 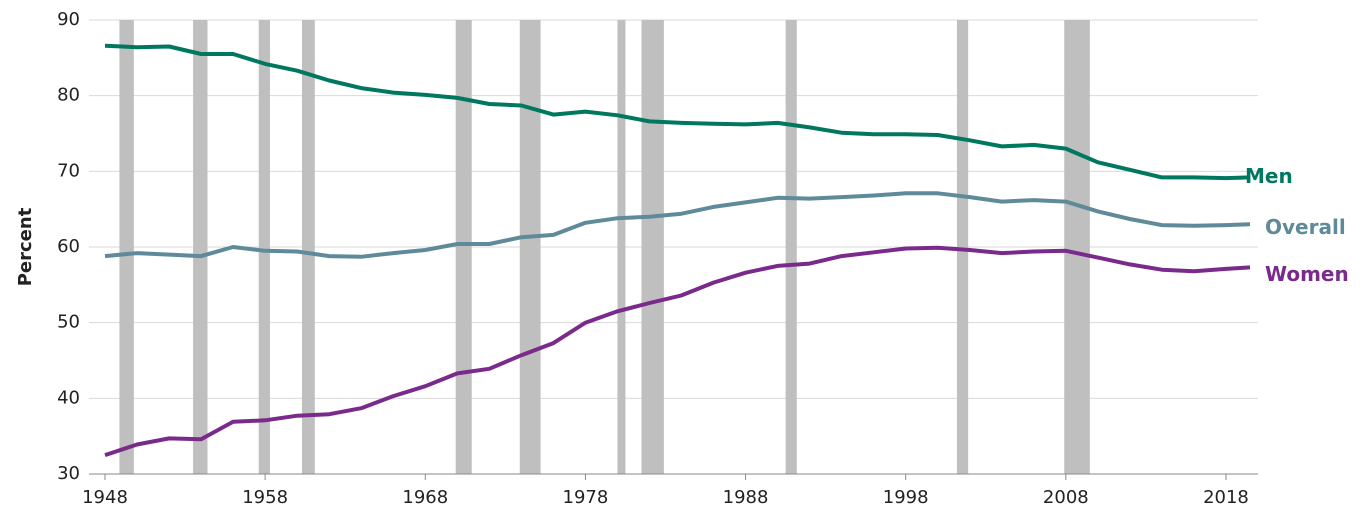 I want to click on x-tick-label: 2008, so click(x=1066, y=497).